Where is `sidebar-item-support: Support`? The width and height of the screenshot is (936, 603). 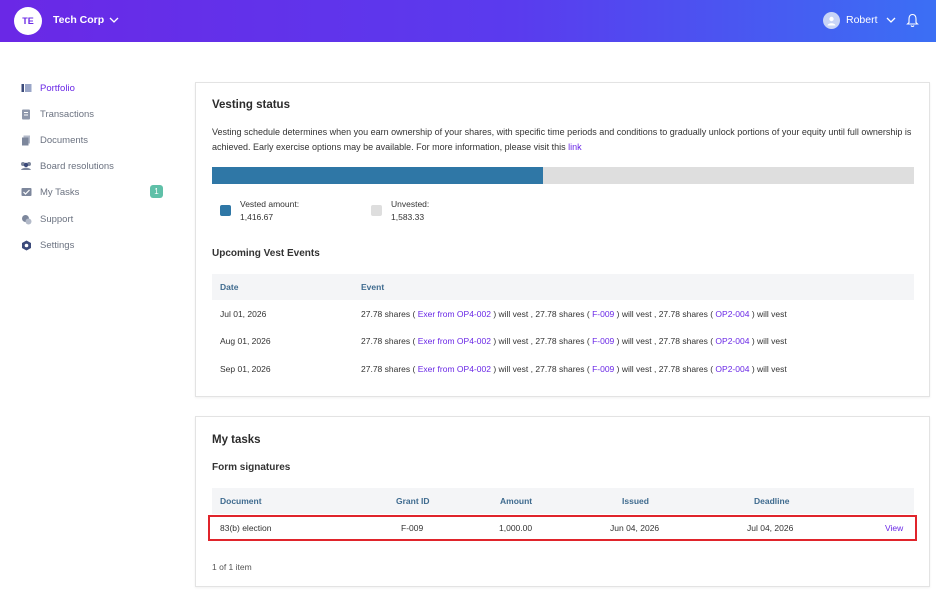 sidebar-item-support: Support is located at coordinates (95, 219).